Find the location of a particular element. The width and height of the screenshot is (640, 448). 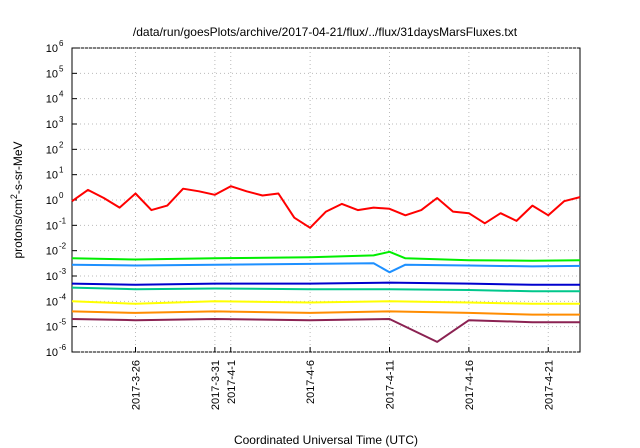

y-tick-exponent: 3 is located at coordinates (61, 119).